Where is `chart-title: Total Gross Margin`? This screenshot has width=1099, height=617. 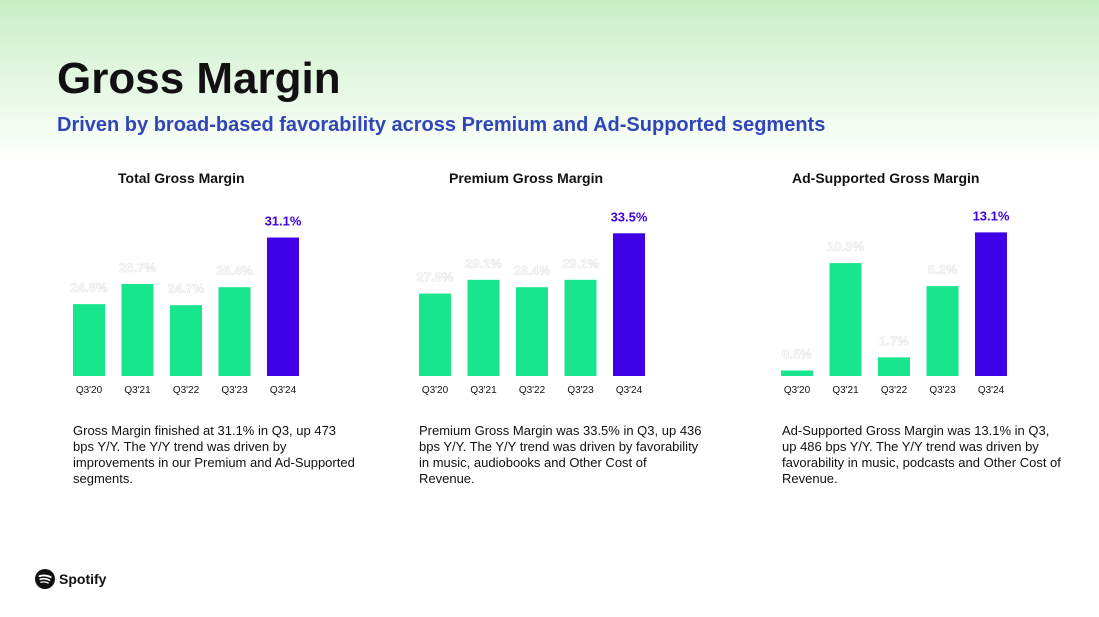
chart-title: Total Gross Margin is located at coordinates (181, 178).